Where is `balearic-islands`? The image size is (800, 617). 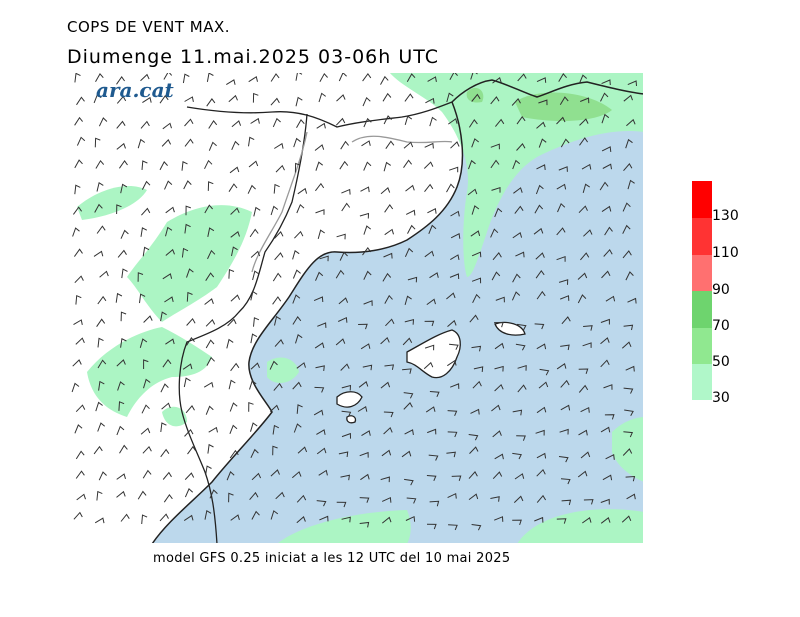
balearic-islands is located at coordinates (431, 372).